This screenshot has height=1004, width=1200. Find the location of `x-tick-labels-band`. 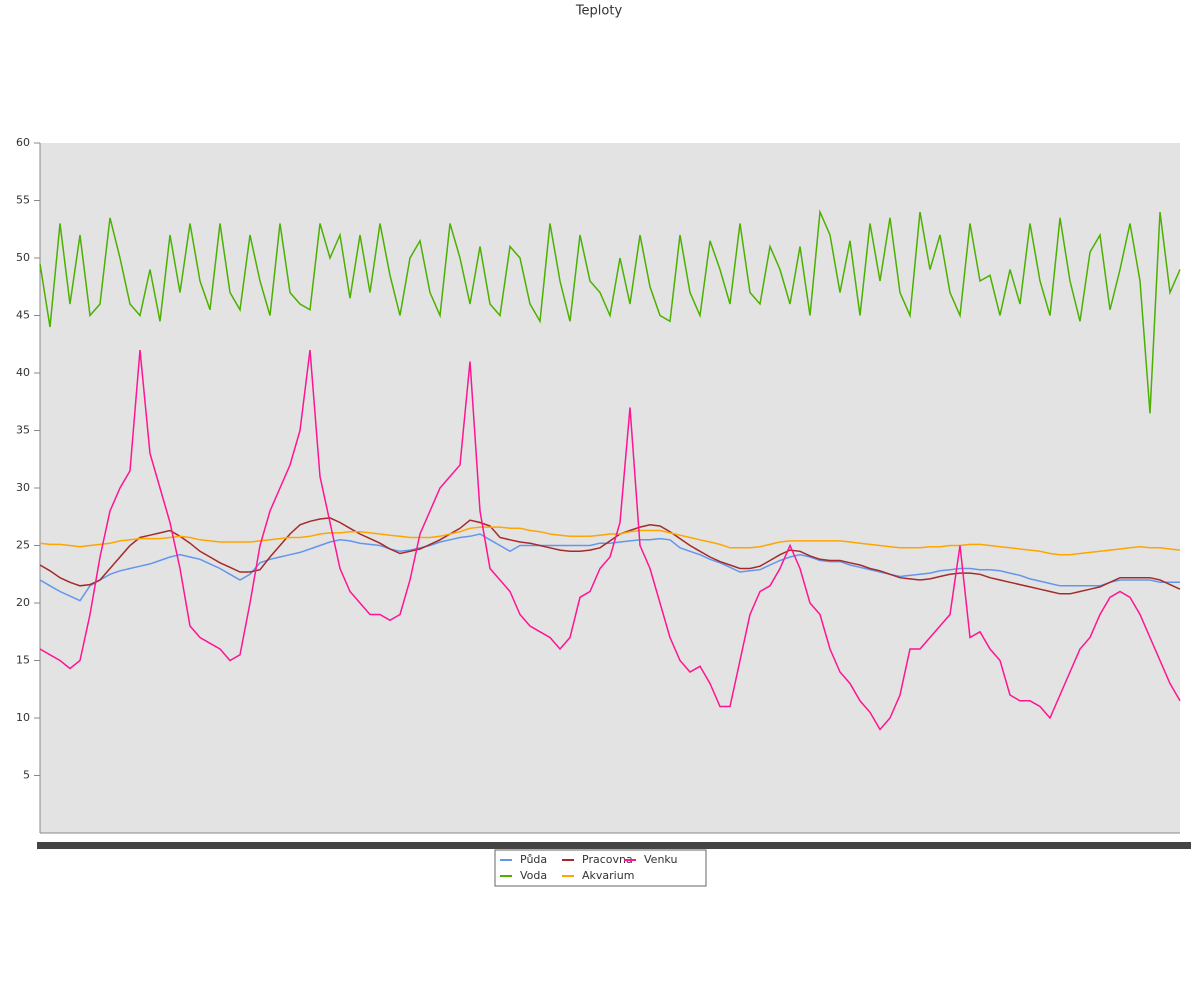

x-tick-labels-band is located at coordinates (614, 845).